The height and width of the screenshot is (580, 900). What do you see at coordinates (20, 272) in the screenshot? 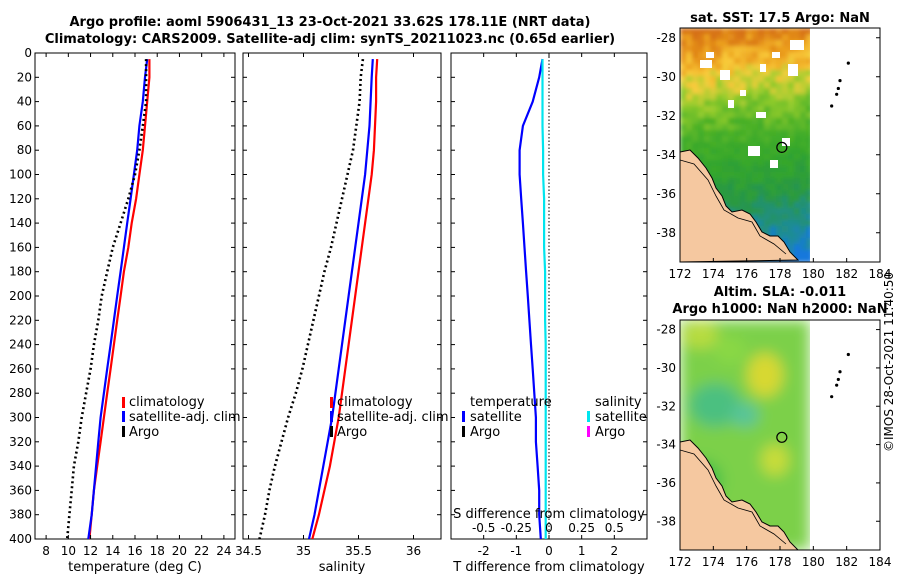
I see `y-tick-label: 180` at bounding box center [20, 272].